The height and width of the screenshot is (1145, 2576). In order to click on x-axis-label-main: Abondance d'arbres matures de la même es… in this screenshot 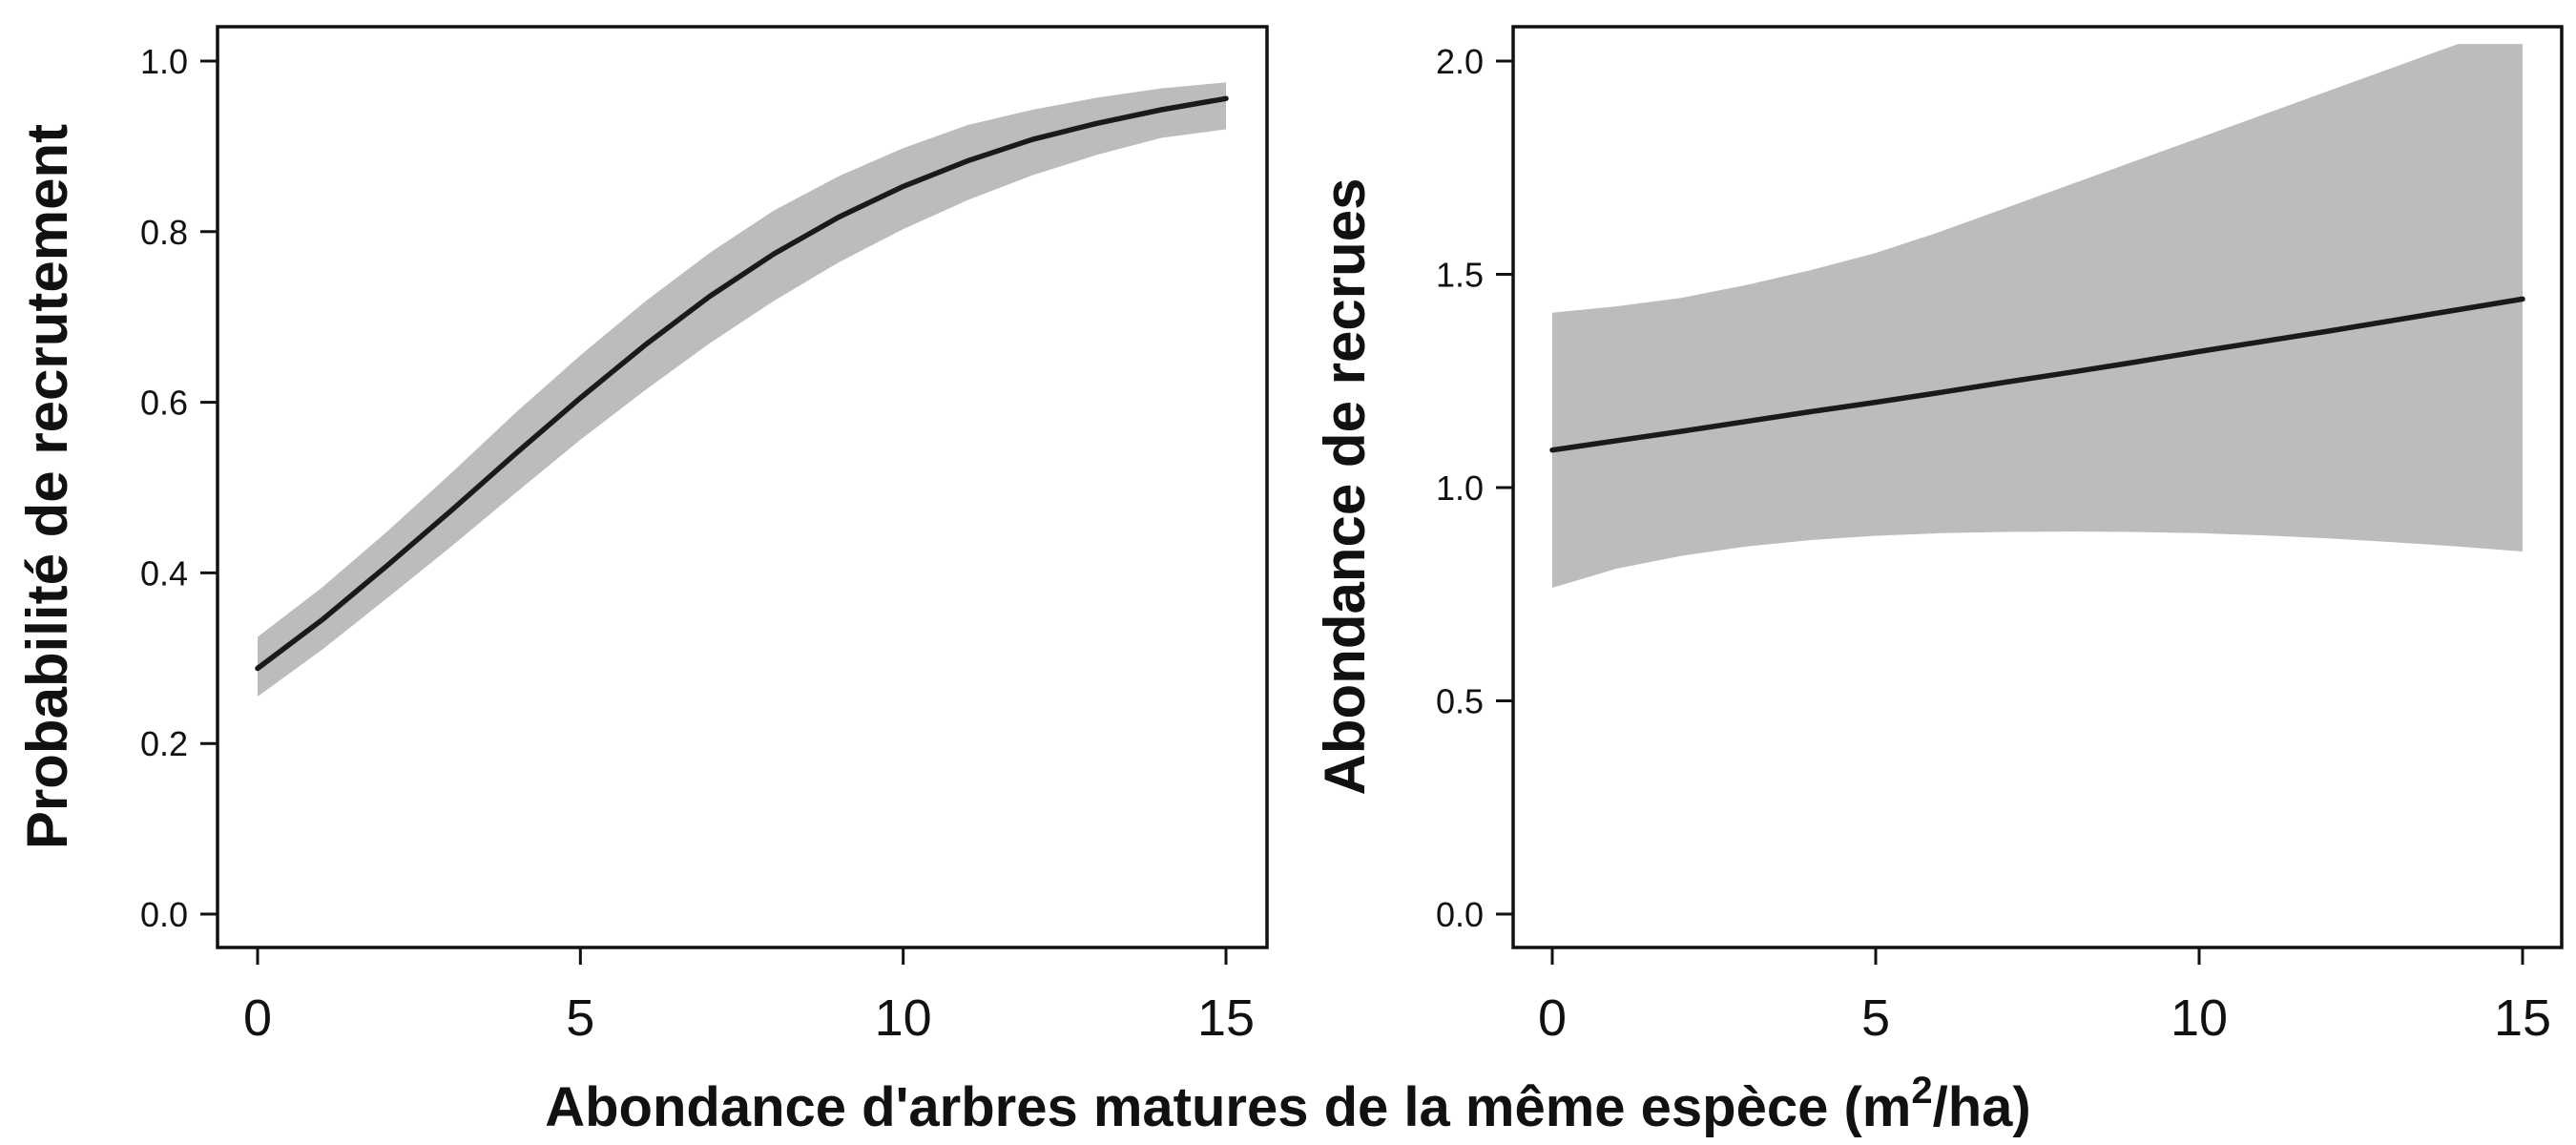, I will do `click(1228, 1107)`.